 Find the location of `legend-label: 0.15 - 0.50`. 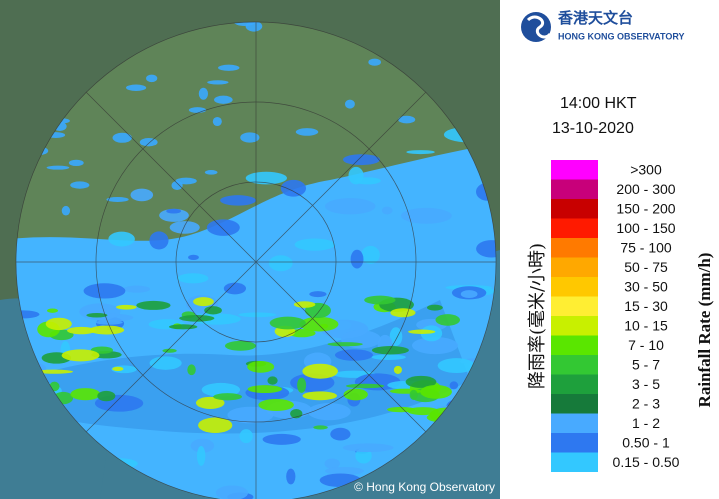

legend-label: 0.15 - 0.50 is located at coordinates (646, 462).